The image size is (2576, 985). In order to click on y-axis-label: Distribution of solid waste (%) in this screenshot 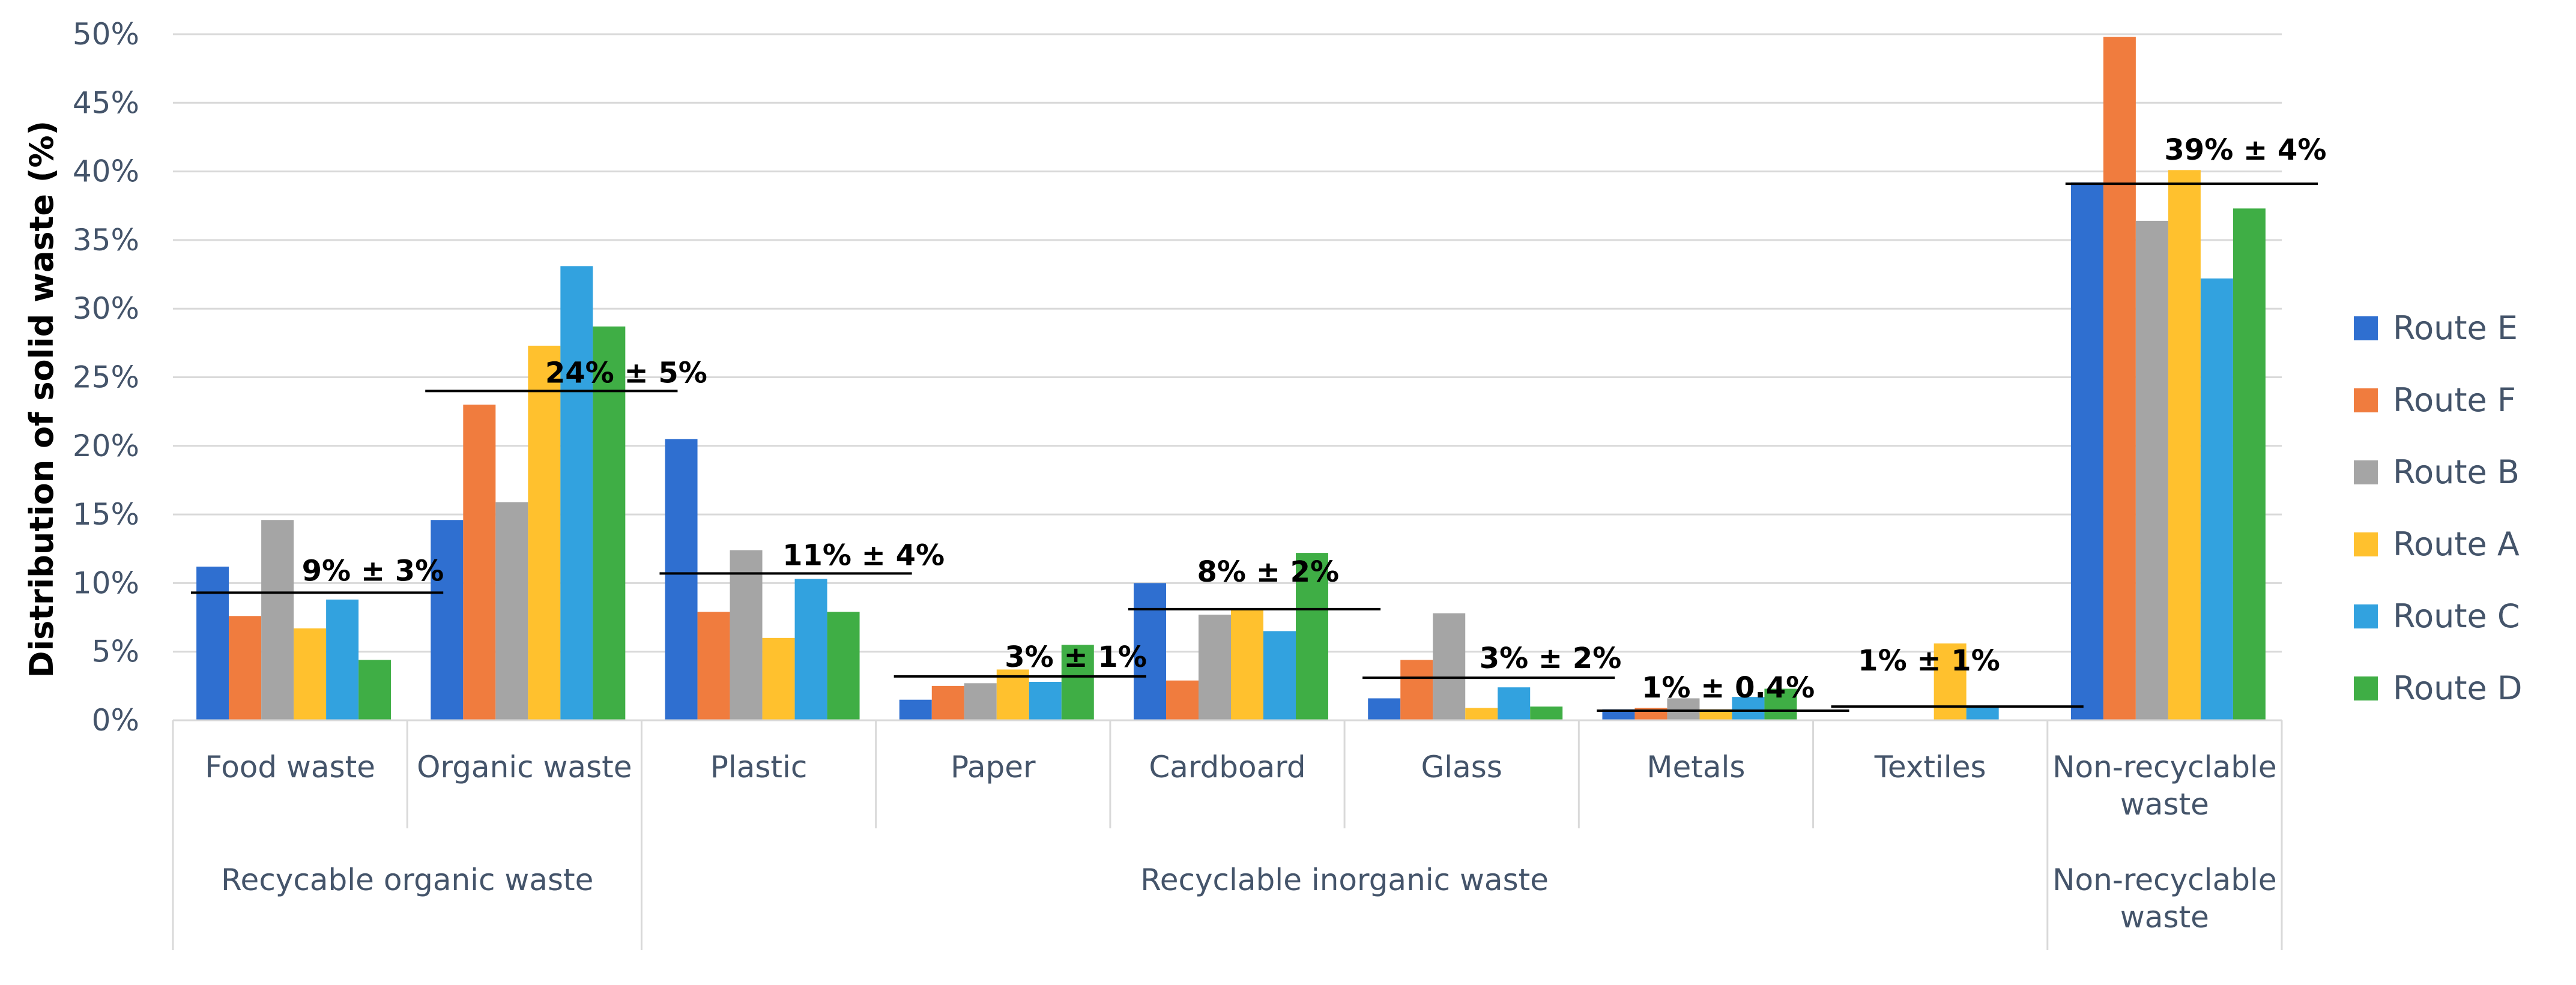, I will do `click(42, 399)`.